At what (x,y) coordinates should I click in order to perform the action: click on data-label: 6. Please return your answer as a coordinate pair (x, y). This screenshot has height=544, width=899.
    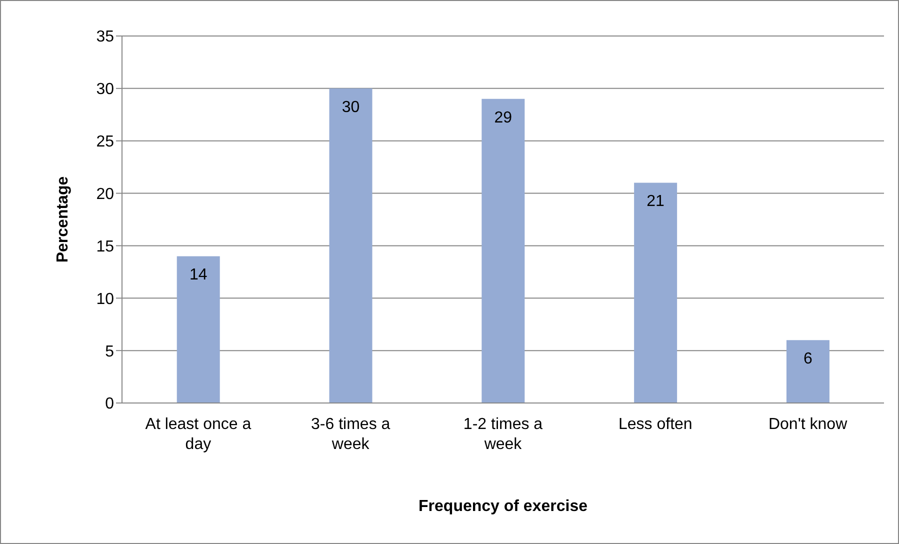
    Looking at the image, I should click on (808, 359).